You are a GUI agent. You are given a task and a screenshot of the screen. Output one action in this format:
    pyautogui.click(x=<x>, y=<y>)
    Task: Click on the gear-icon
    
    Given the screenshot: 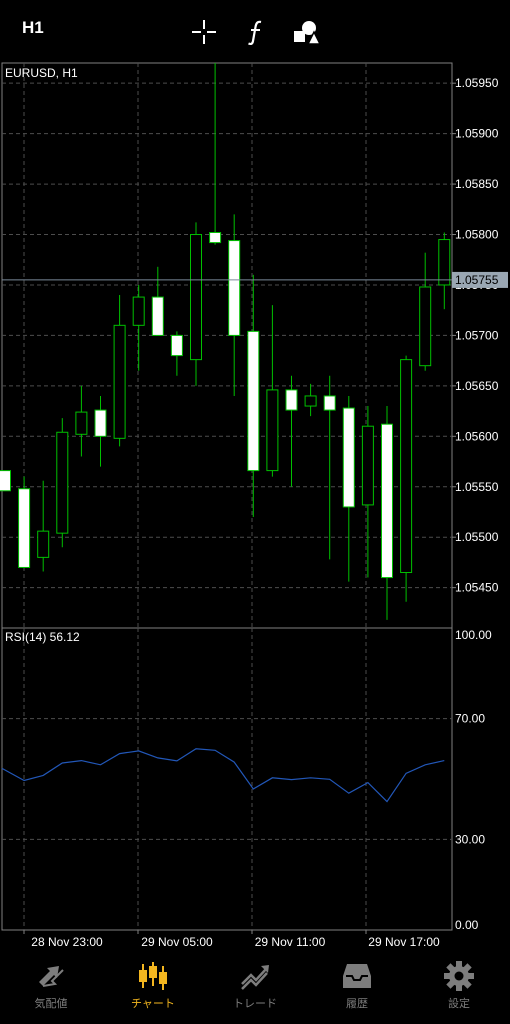 What is the action you would take?
    pyautogui.click(x=459, y=976)
    